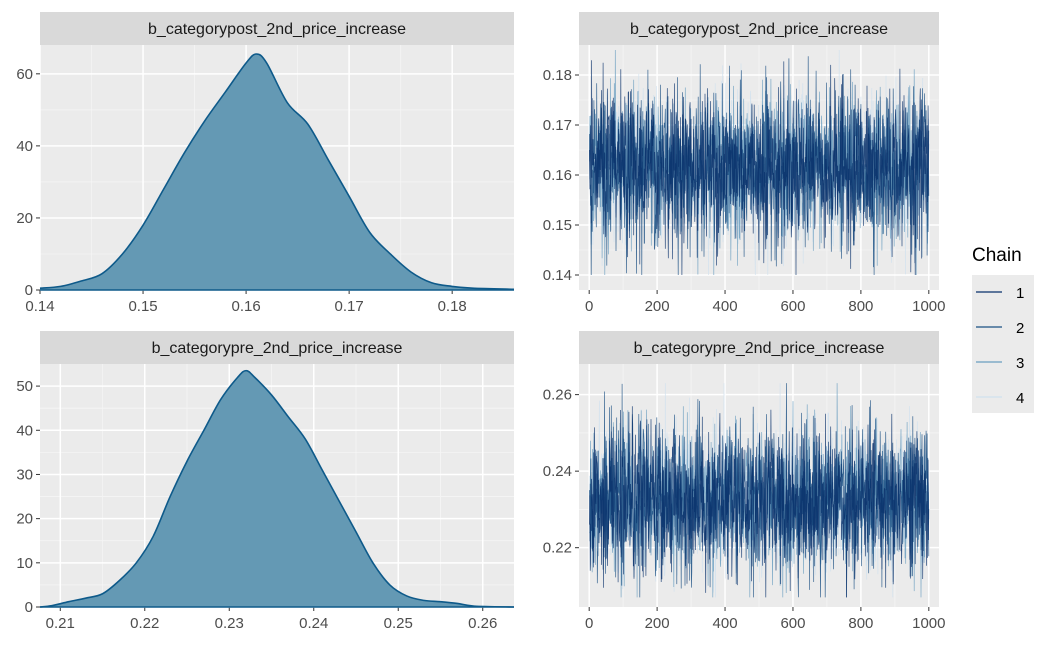 The width and height of the screenshot is (1050, 648). What do you see at coordinates (313, 623) in the screenshot?
I see `x-tick-label: 0.24` at bounding box center [313, 623].